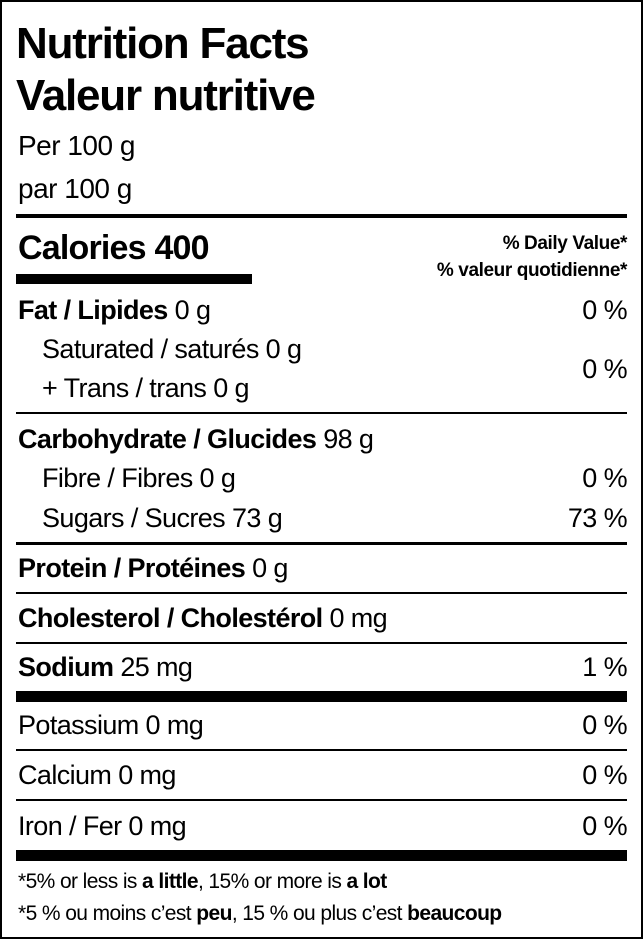 This screenshot has width=643, height=939. Describe the element at coordinates (163, 43) in the screenshot. I see `title-english: Nutrition Facts` at that location.